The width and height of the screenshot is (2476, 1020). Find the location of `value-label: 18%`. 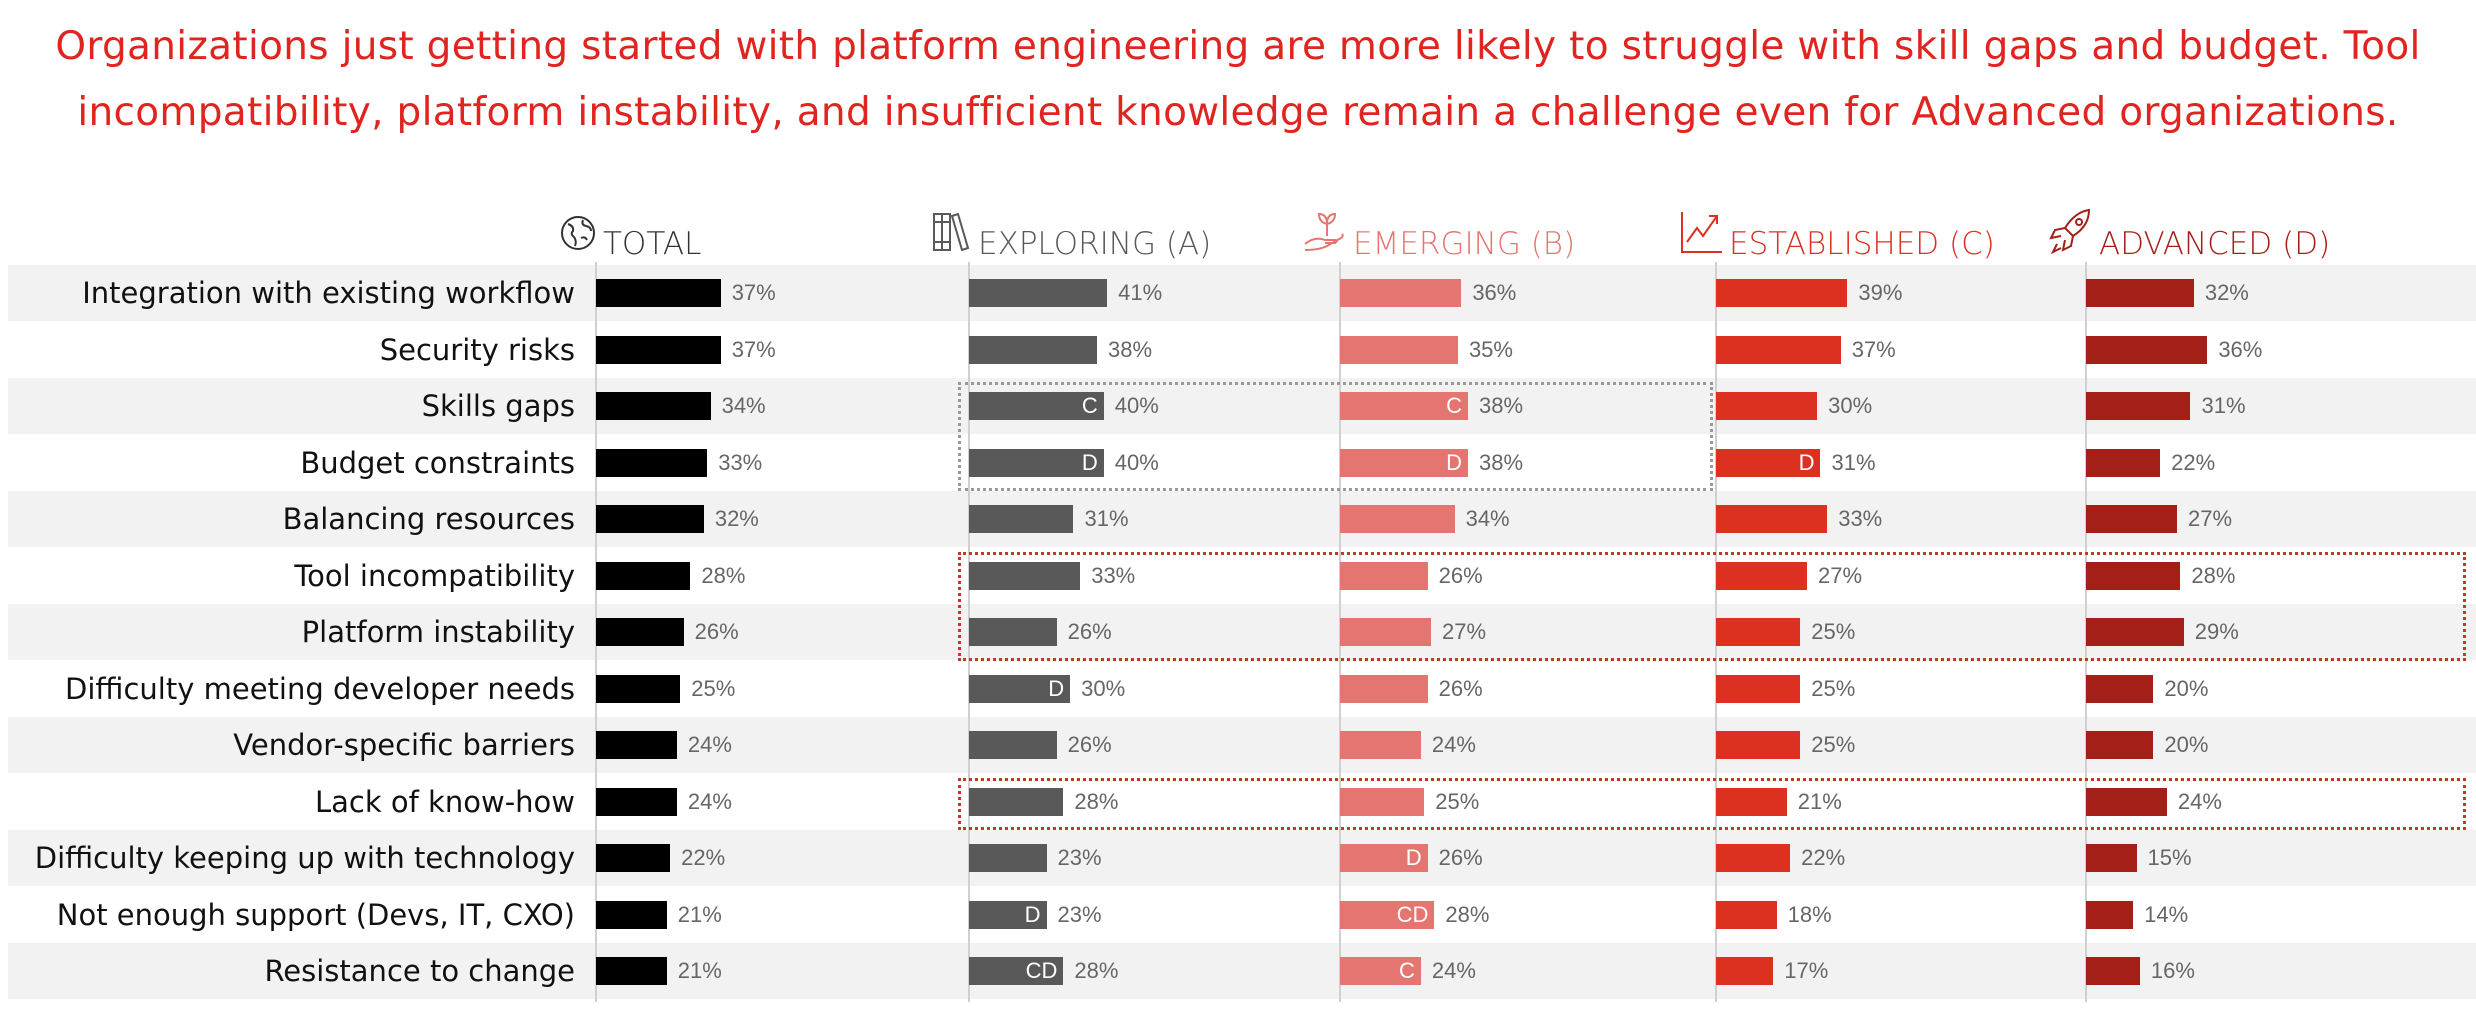

value-label: 18% is located at coordinates (1809, 914).